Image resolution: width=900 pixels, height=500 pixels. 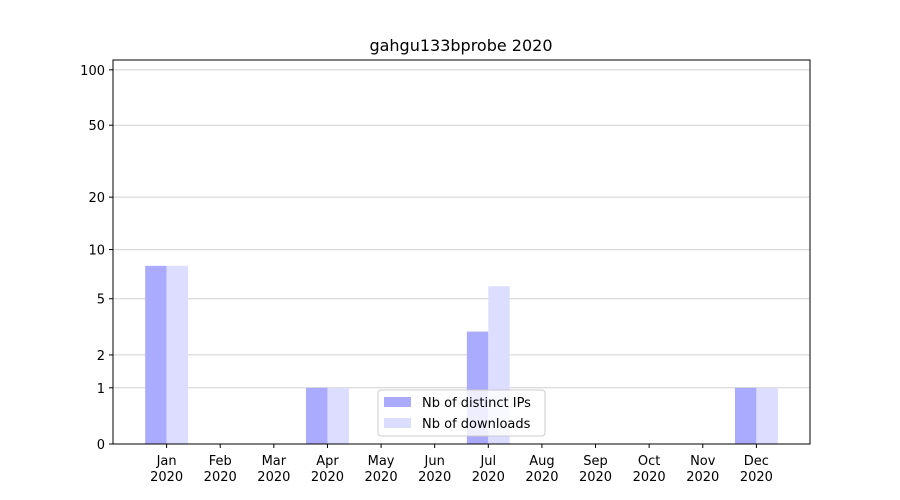 I want to click on x-tick-label: Mar 2020, so click(x=273, y=469).